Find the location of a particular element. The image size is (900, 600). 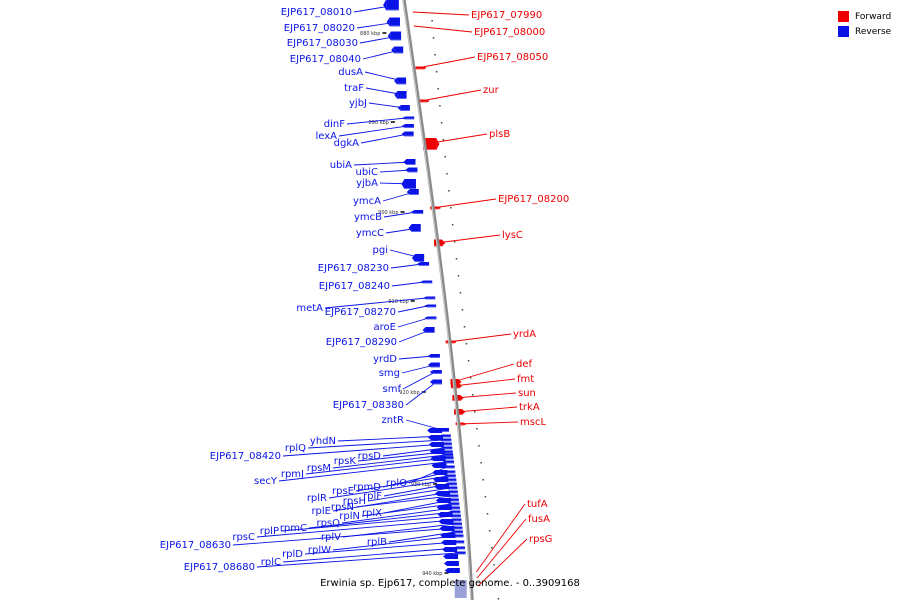

gene-label-yrdd: yrdD is located at coordinates (385, 359).